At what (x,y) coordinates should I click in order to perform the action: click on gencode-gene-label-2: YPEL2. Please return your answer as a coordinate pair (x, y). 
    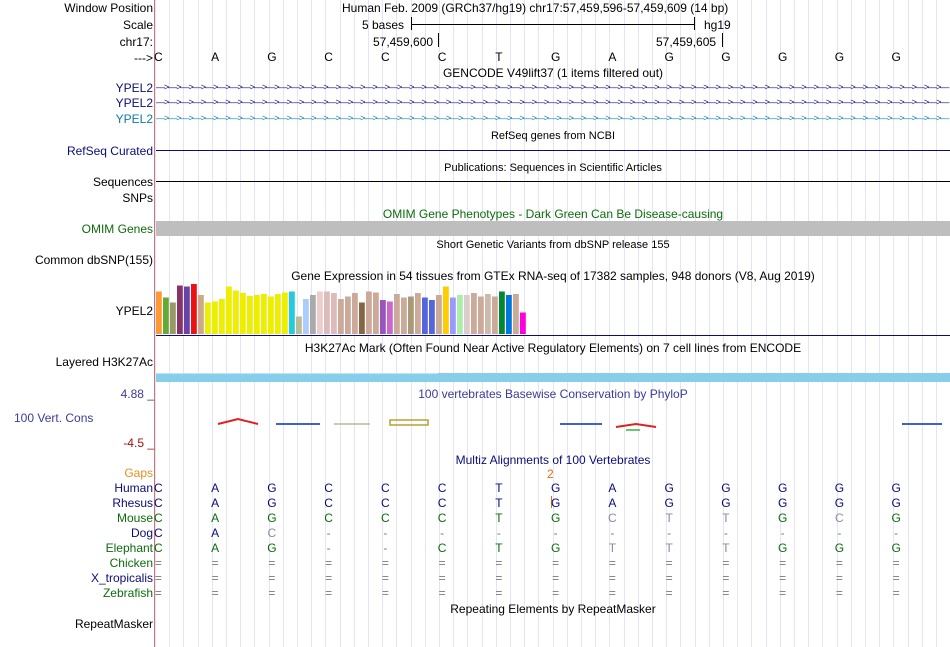
    Looking at the image, I should click on (134, 103).